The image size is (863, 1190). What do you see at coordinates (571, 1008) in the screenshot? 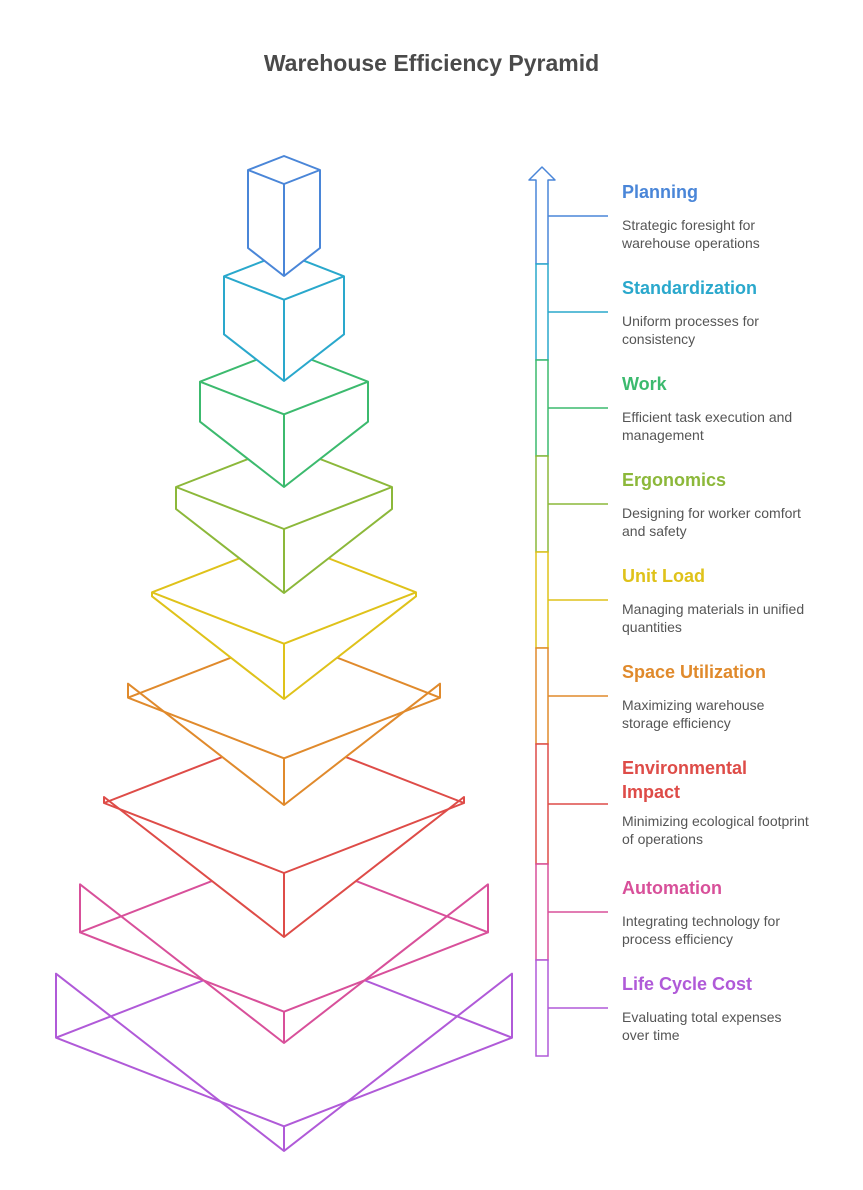
I see `progress-segment-life-cycle-cost` at bounding box center [571, 1008].